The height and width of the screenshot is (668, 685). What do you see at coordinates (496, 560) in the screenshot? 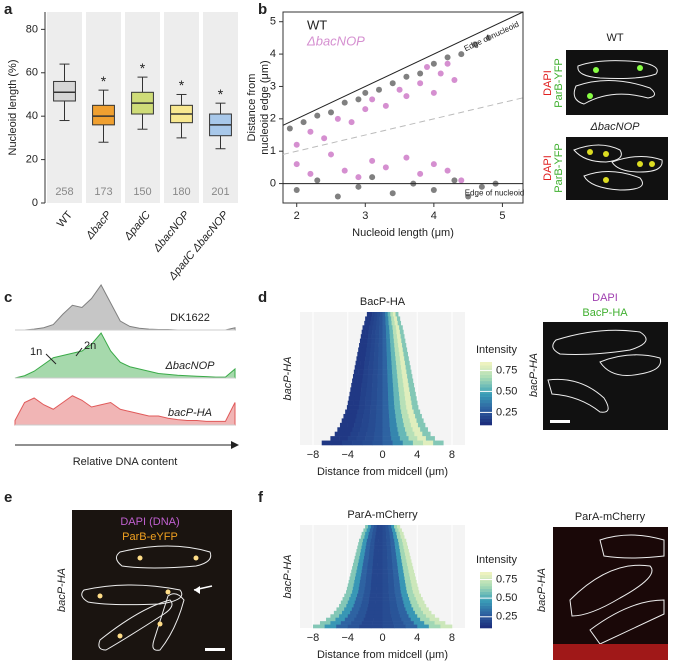
I see `colorbar-label: Intensity` at bounding box center [496, 560].